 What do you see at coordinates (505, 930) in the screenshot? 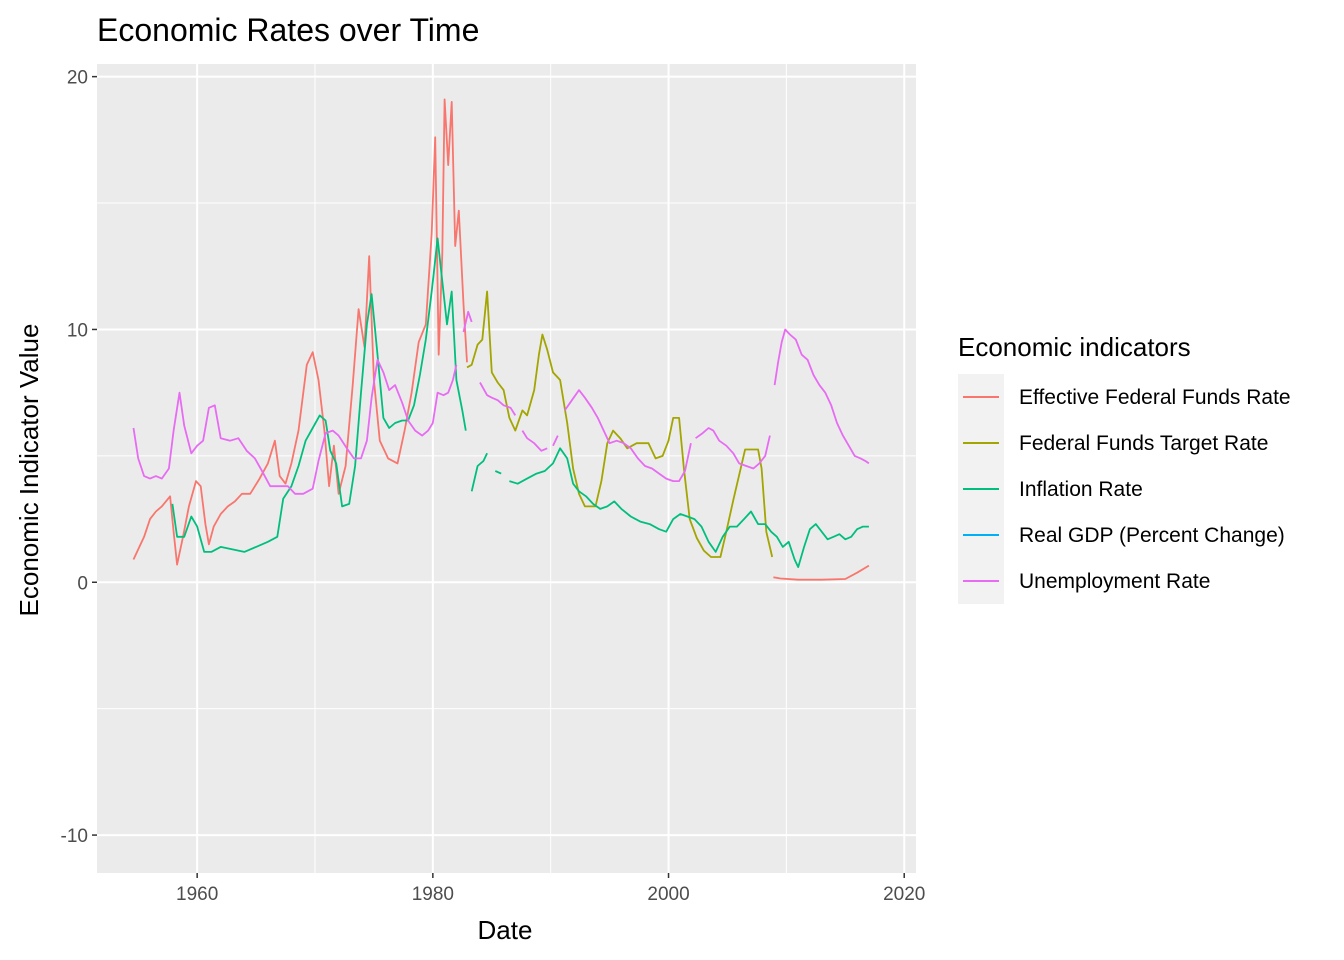
I see `x-axis-title: Date` at bounding box center [505, 930].